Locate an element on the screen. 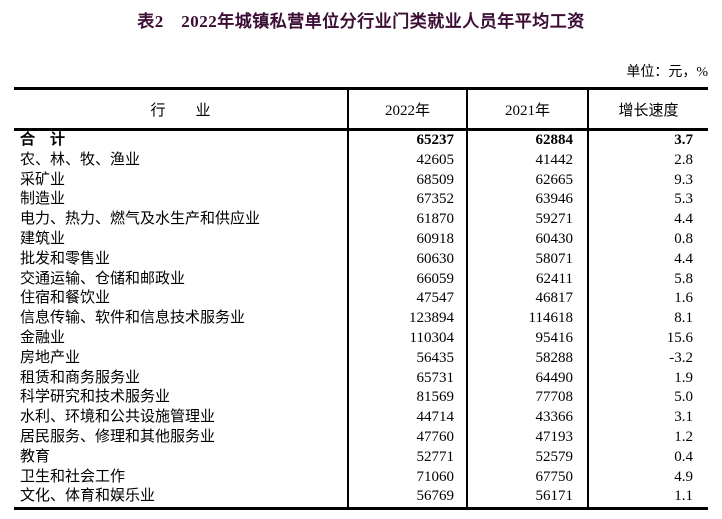 Image resolution: width=722 pixels, height=519 pixels. value-2021-cell: 59271 is located at coordinates (527, 220).